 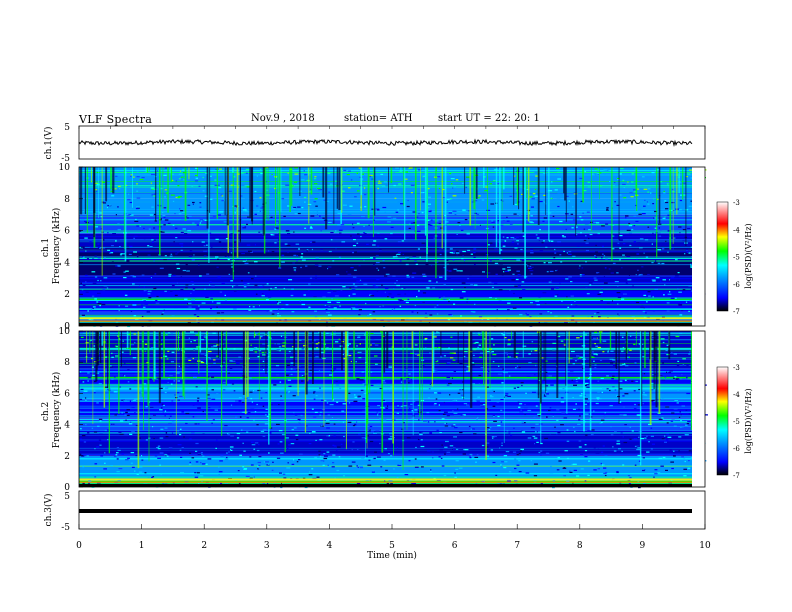 What do you see at coordinates (65, 159) in the screenshot?
I see `ch1-ytick-bottom: -5` at bounding box center [65, 159].